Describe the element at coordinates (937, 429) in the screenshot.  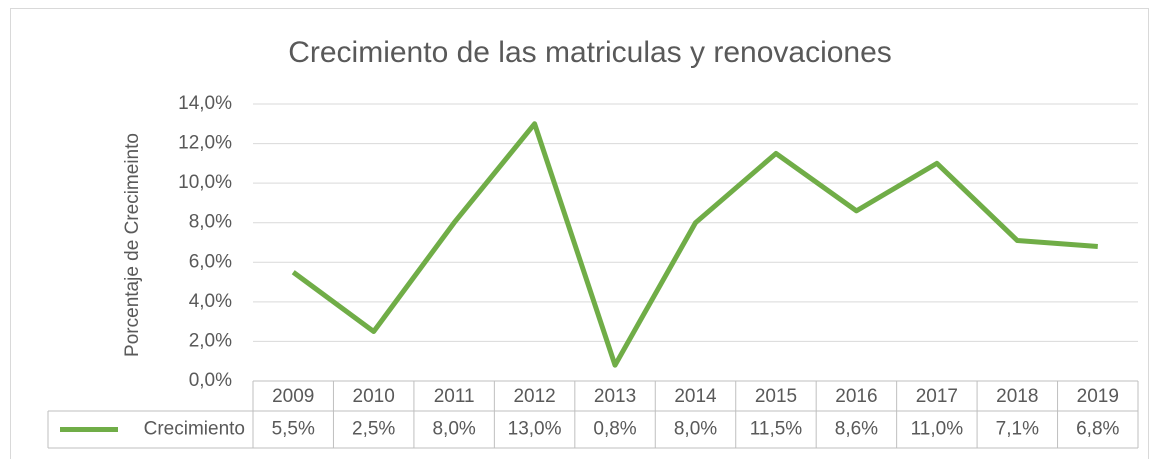
I see `table-value: 11,0%` at that location.